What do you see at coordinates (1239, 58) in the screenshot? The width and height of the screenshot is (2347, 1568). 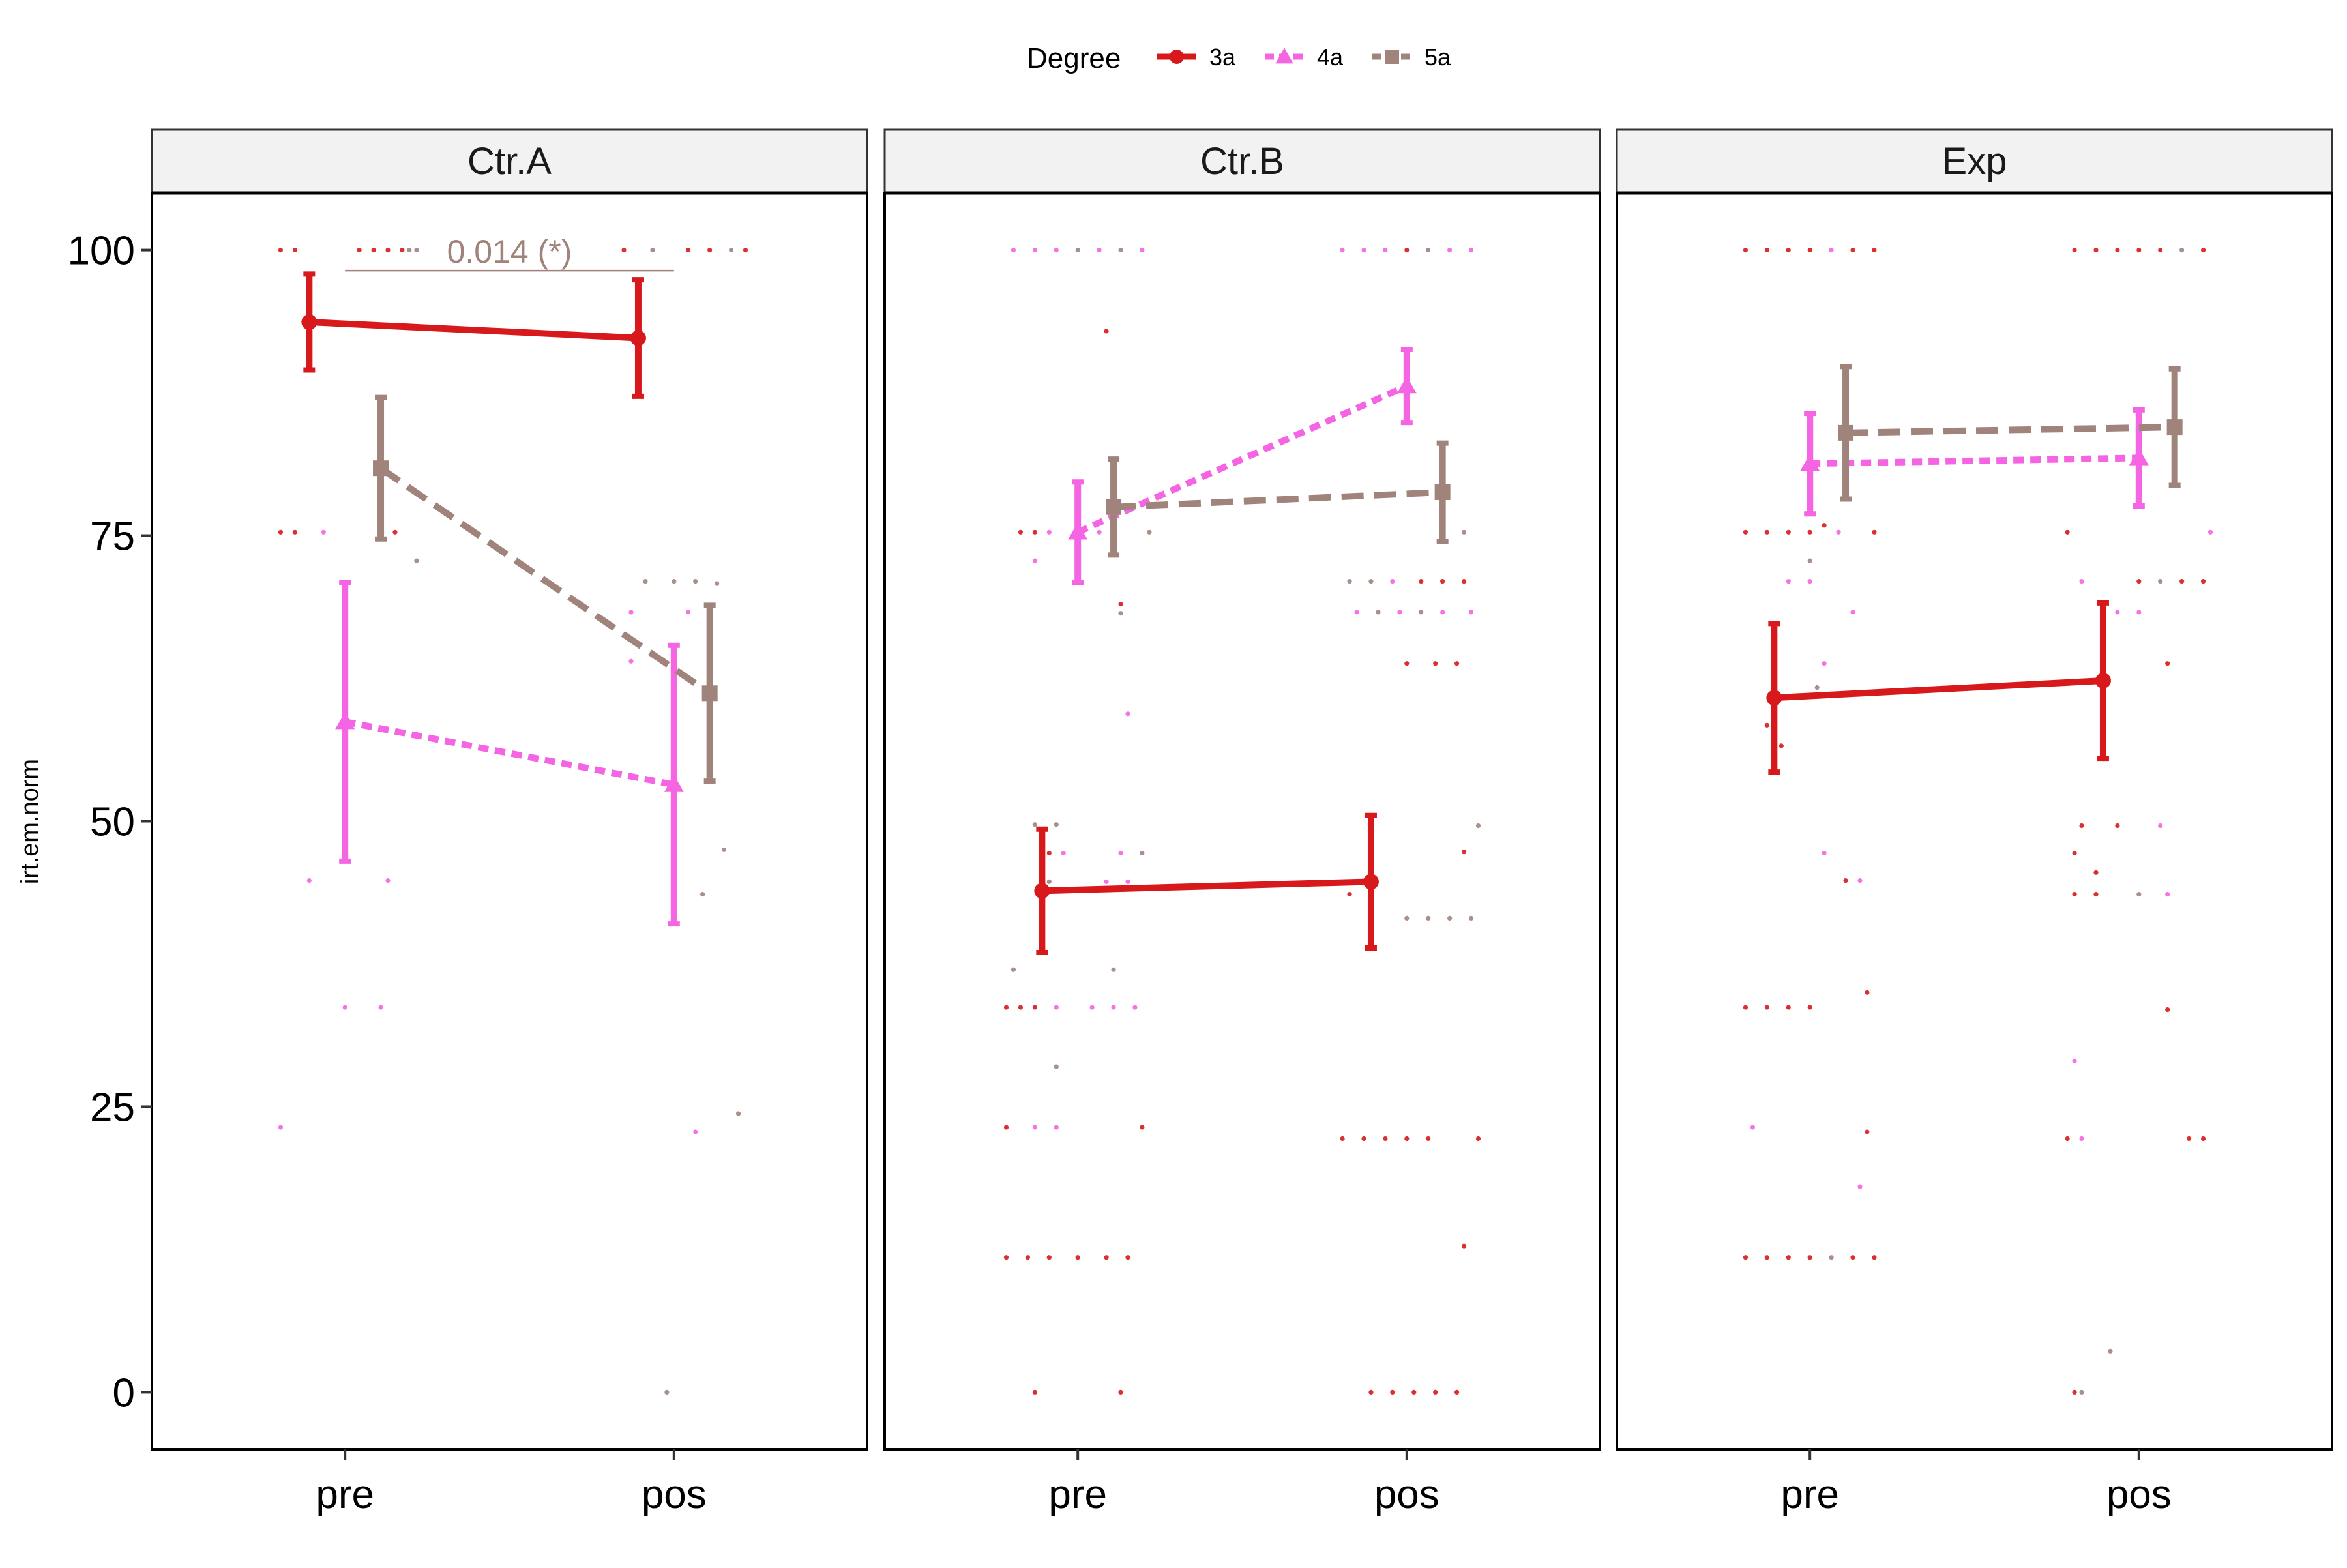 I see `legend: Degree 3a 4a 5a` at bounding box center [1239, 58].